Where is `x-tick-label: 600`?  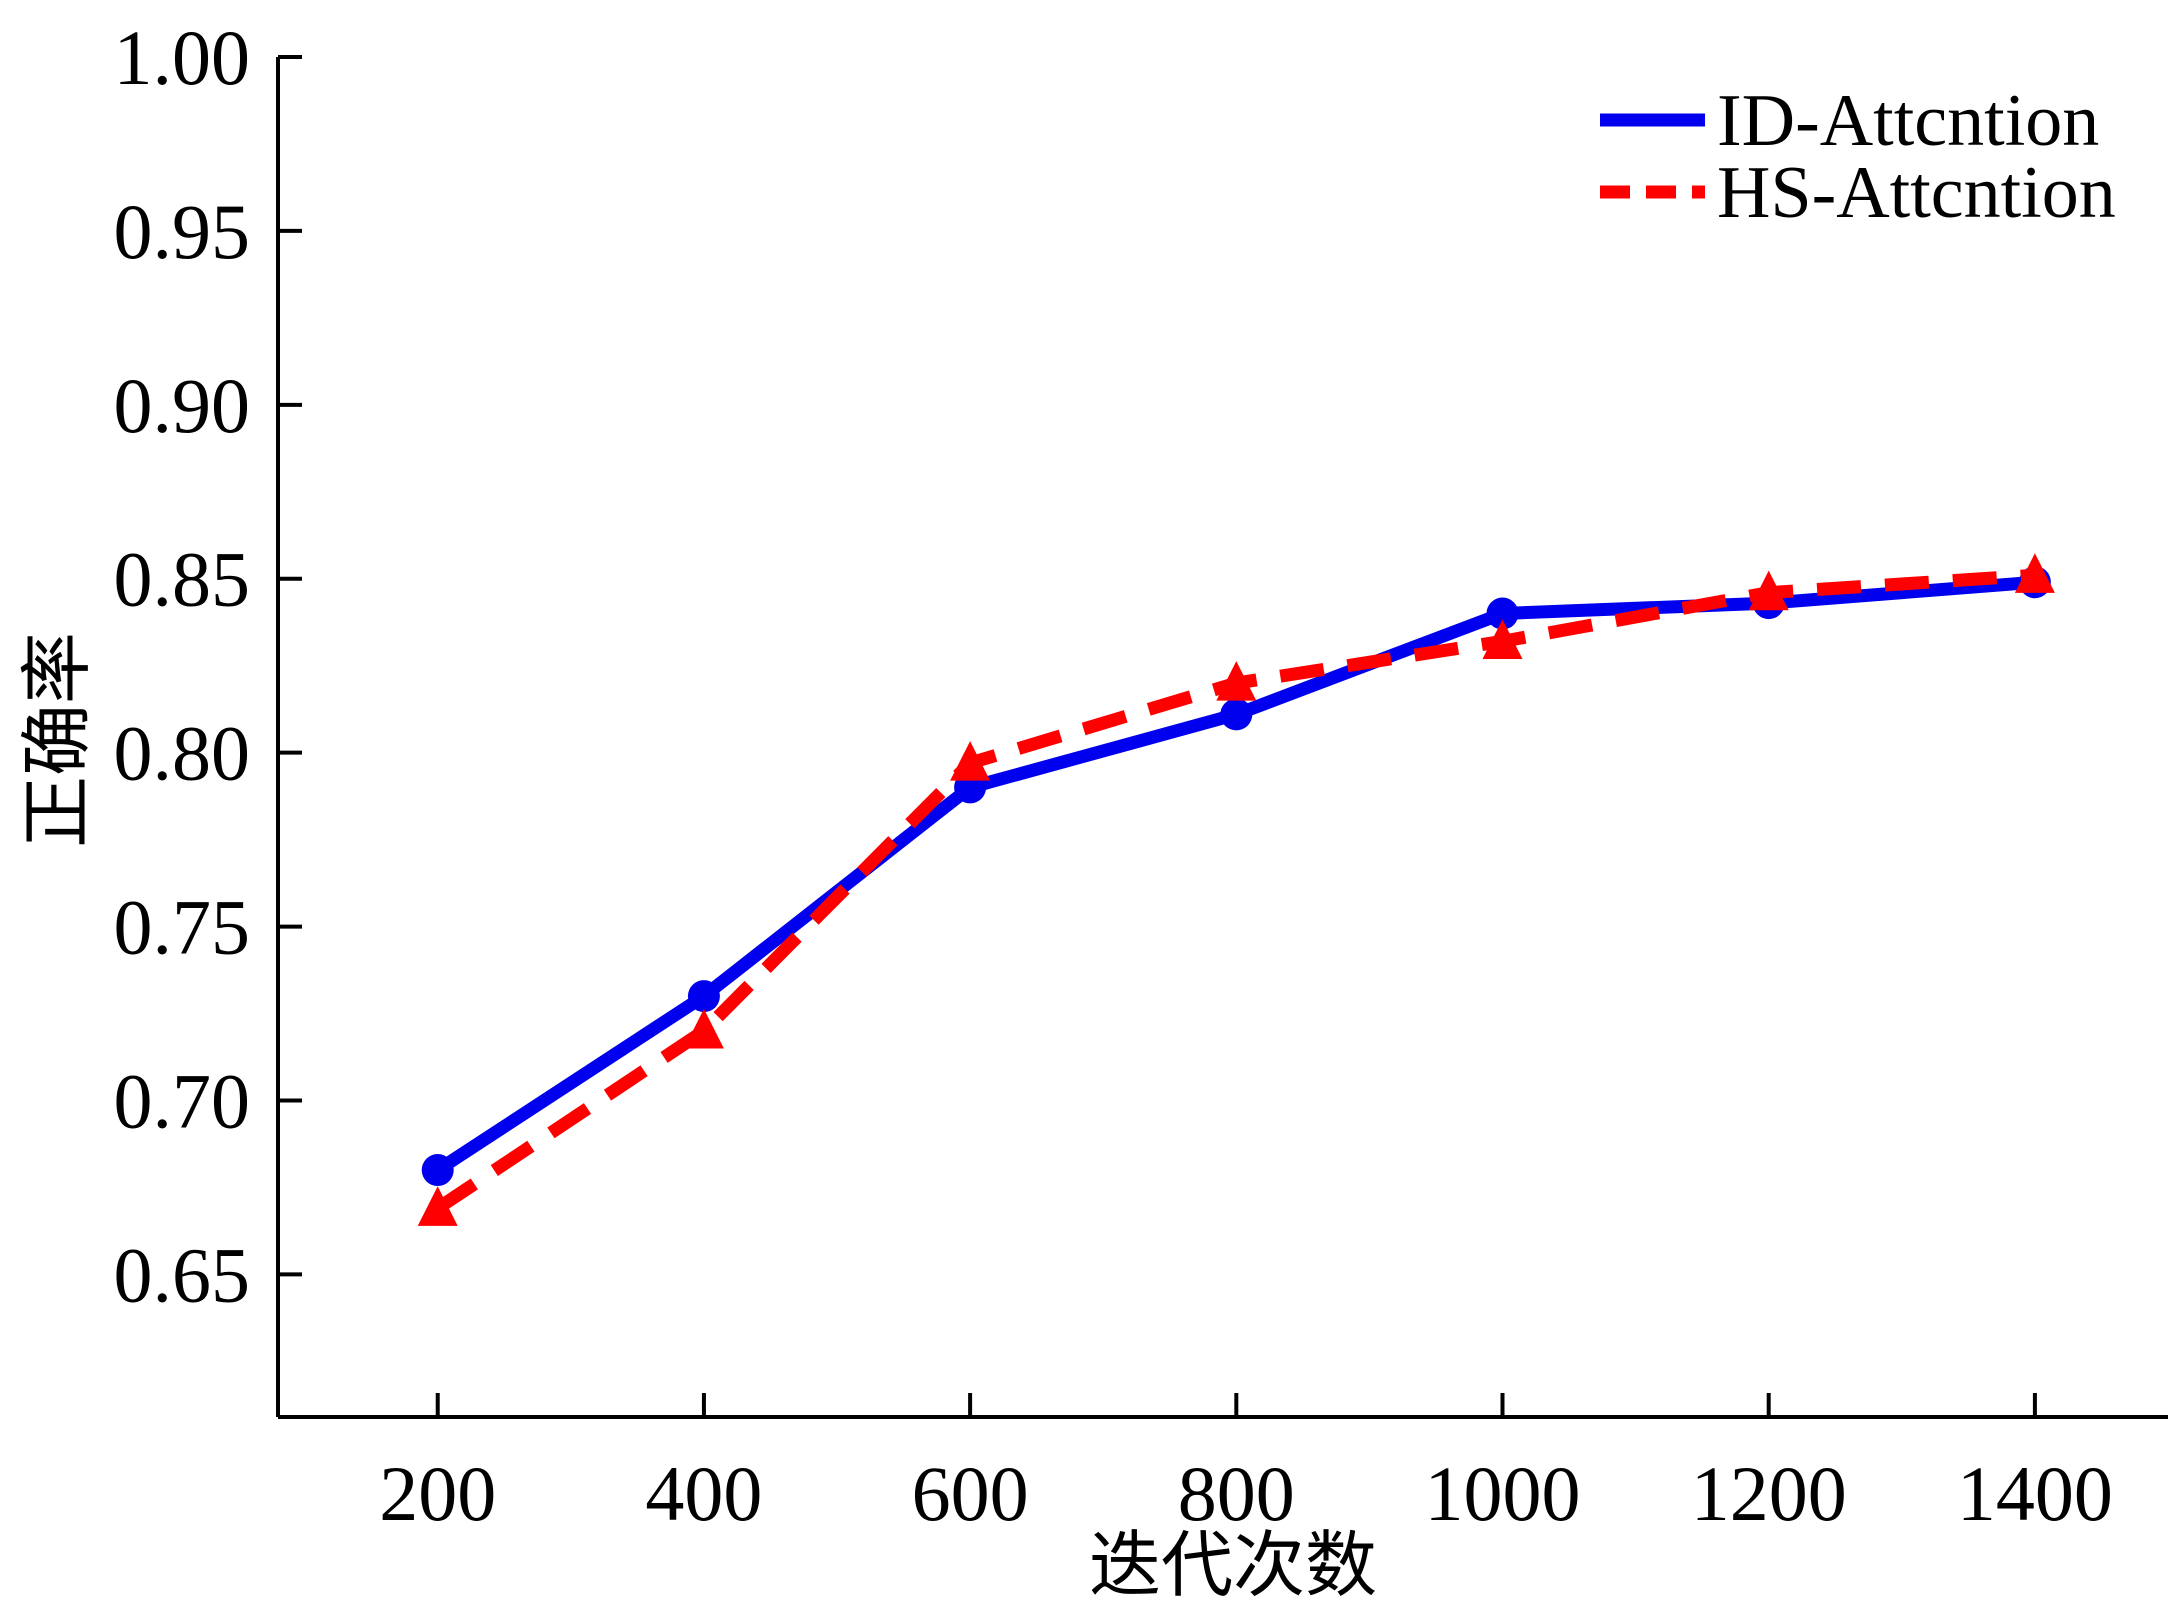
x-tick-label: 600 is located at coordinates (970, 1493).